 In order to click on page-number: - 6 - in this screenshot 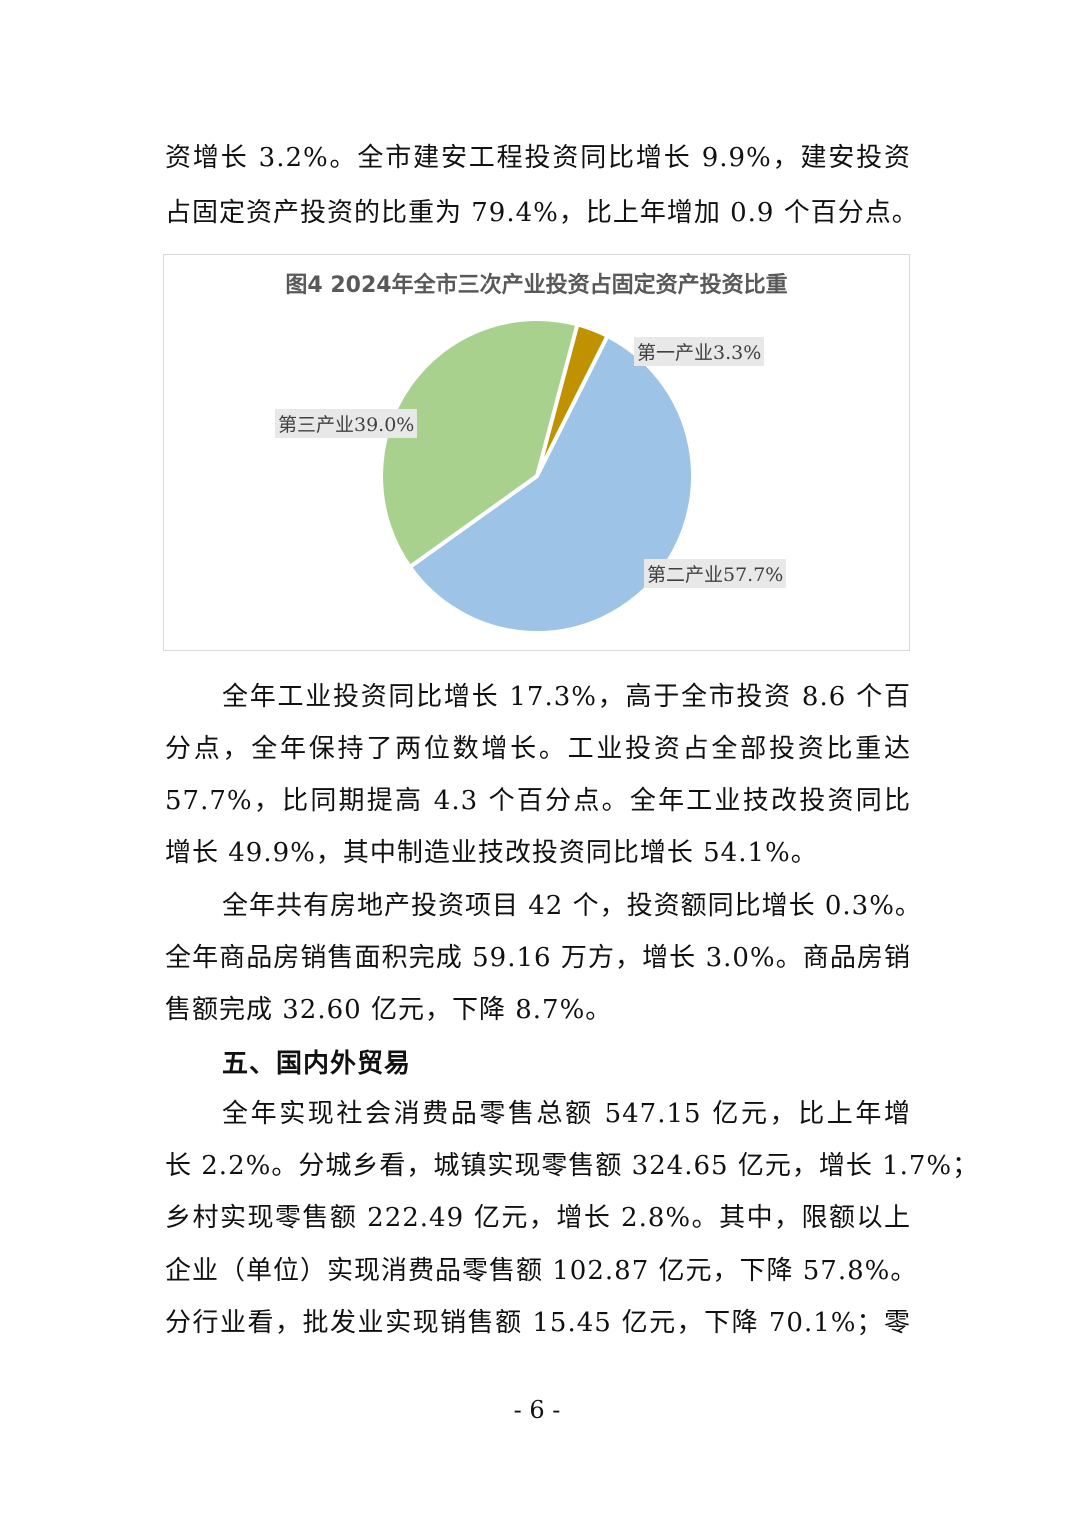, I will do `click(537, 1410)`.